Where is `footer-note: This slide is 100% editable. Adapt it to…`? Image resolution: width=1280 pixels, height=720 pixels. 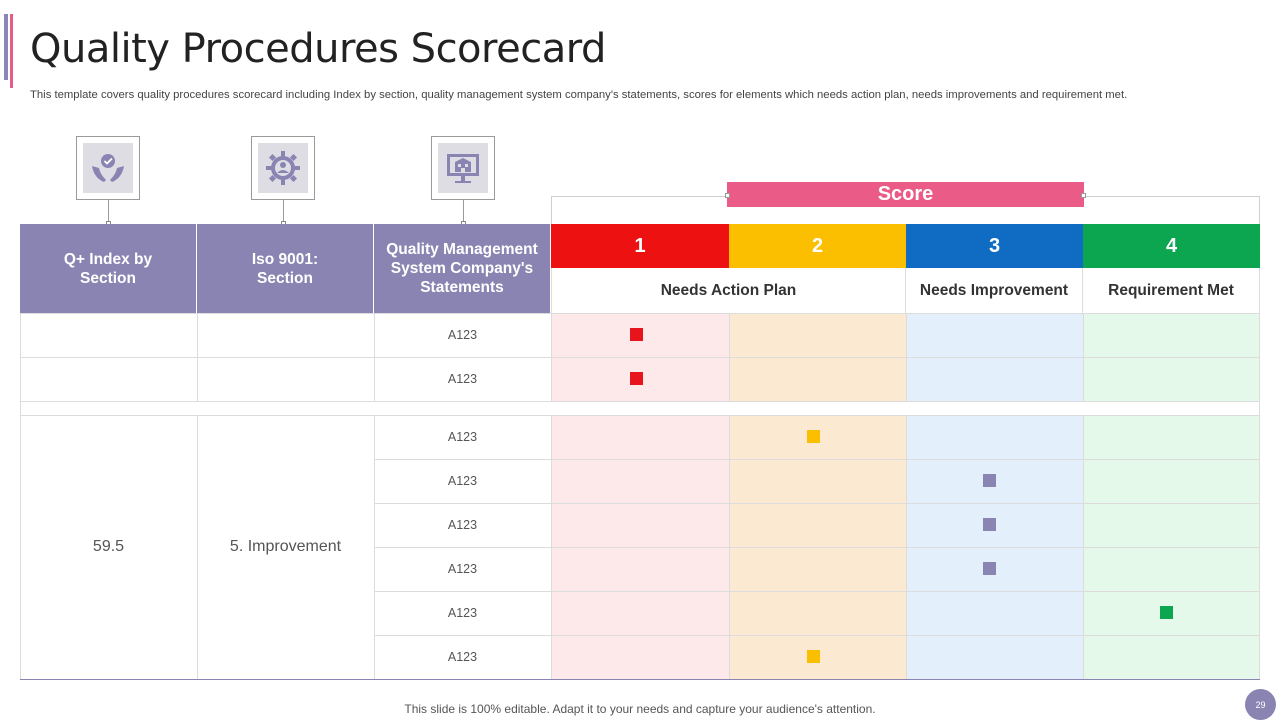
footer-note: This slide is 100% editable. Adapt it to… is located at coordinates (640, 709).